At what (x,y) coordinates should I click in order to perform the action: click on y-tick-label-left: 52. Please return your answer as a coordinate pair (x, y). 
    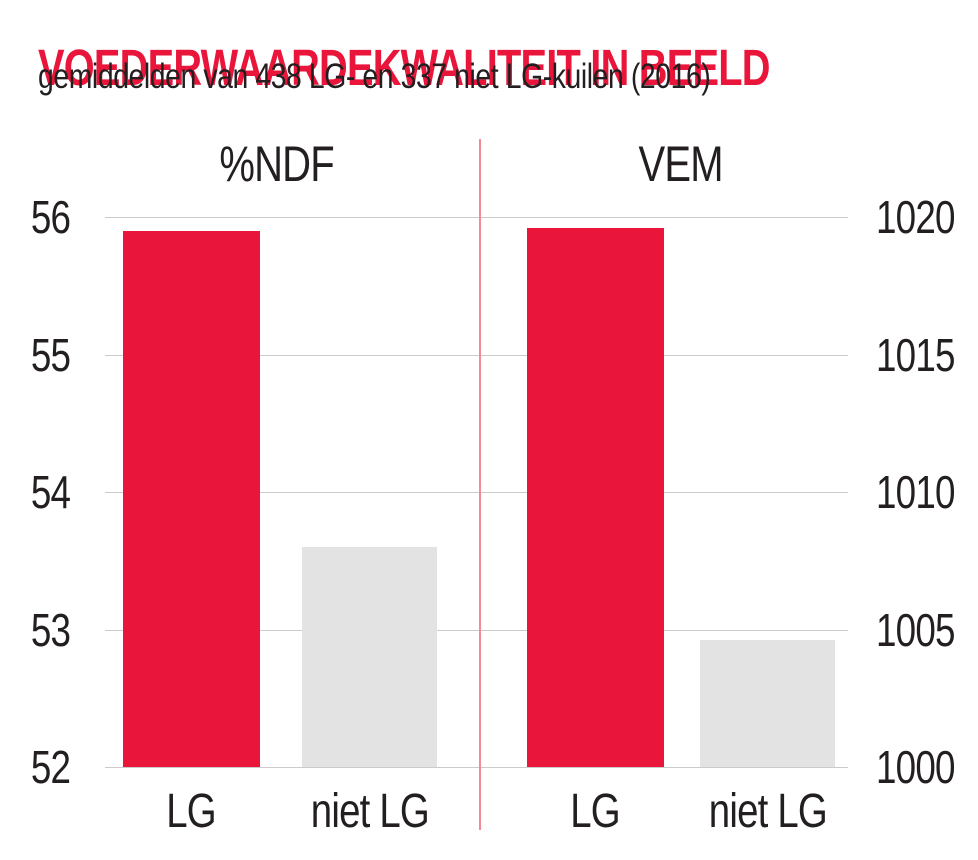
    Looking at the image, I should click on (35, 767).